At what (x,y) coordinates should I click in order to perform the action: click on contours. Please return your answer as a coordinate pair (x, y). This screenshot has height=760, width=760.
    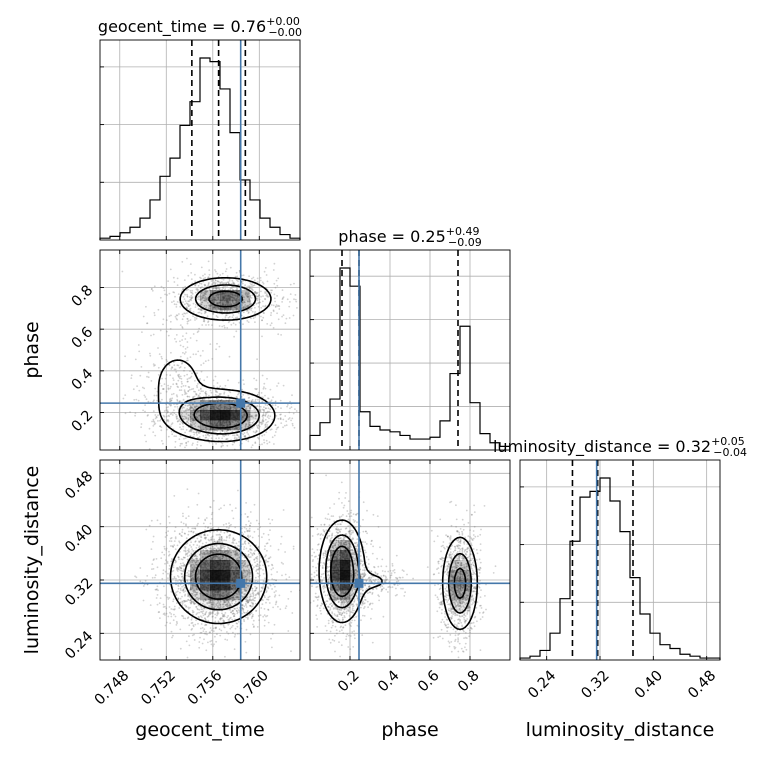
    Looking at the image, I should click on (216, 360).